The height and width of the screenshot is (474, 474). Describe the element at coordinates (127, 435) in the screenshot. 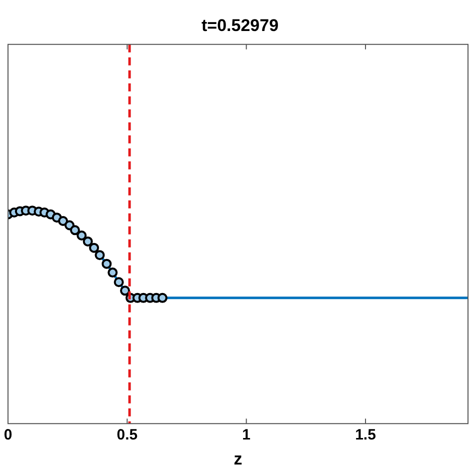

I see `x-tick-label: 0.5` at that location.